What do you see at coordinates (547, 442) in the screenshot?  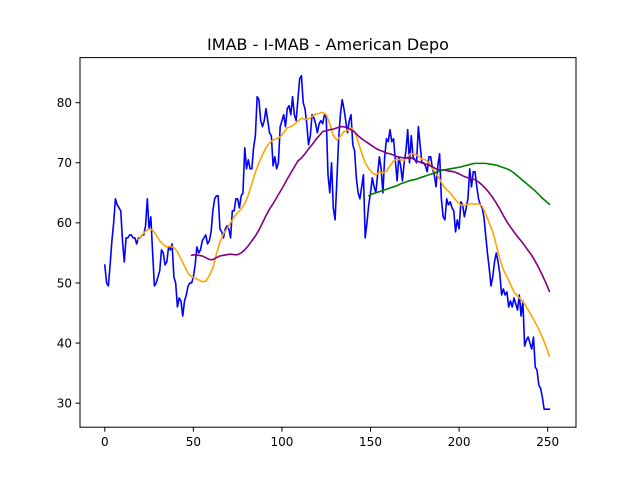 I see `x-tick-label: 250` at bounding box center [547, 442].